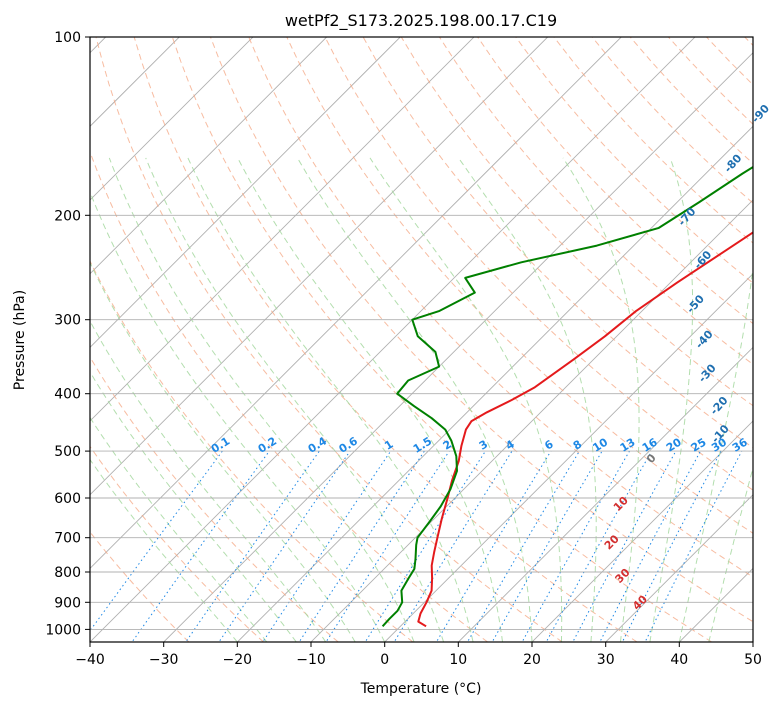 The height and width of the screenshot is (708, 775). I want to click on y-tick-label: 700, so click(67, 539).